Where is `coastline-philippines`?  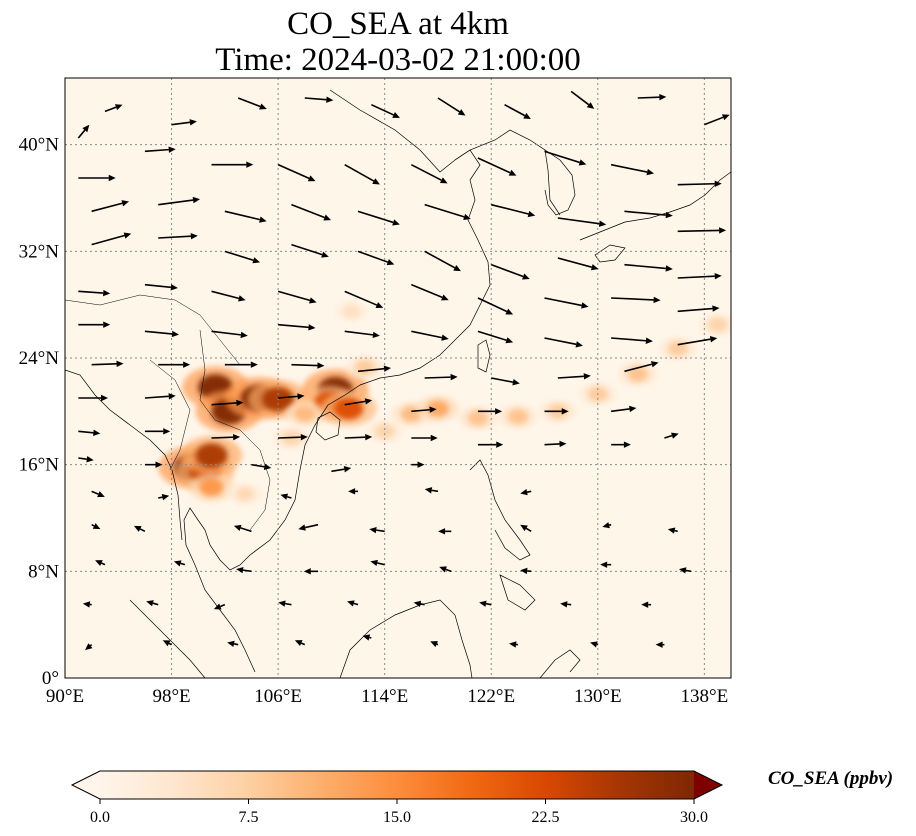
coastline-philippines is located at coordinates (502, 535).